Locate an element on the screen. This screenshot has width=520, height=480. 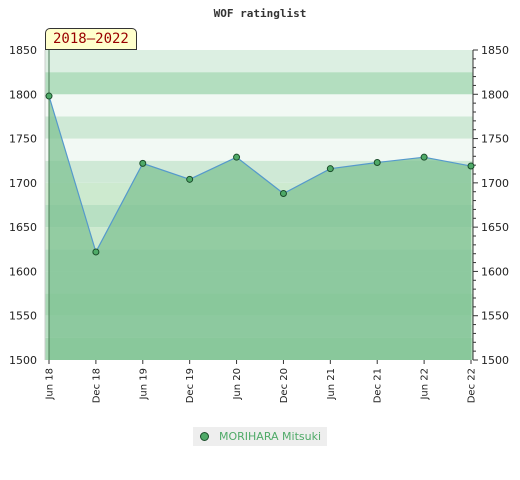
y-tick-label-left: 1700 is located at coordinates (23, 183).